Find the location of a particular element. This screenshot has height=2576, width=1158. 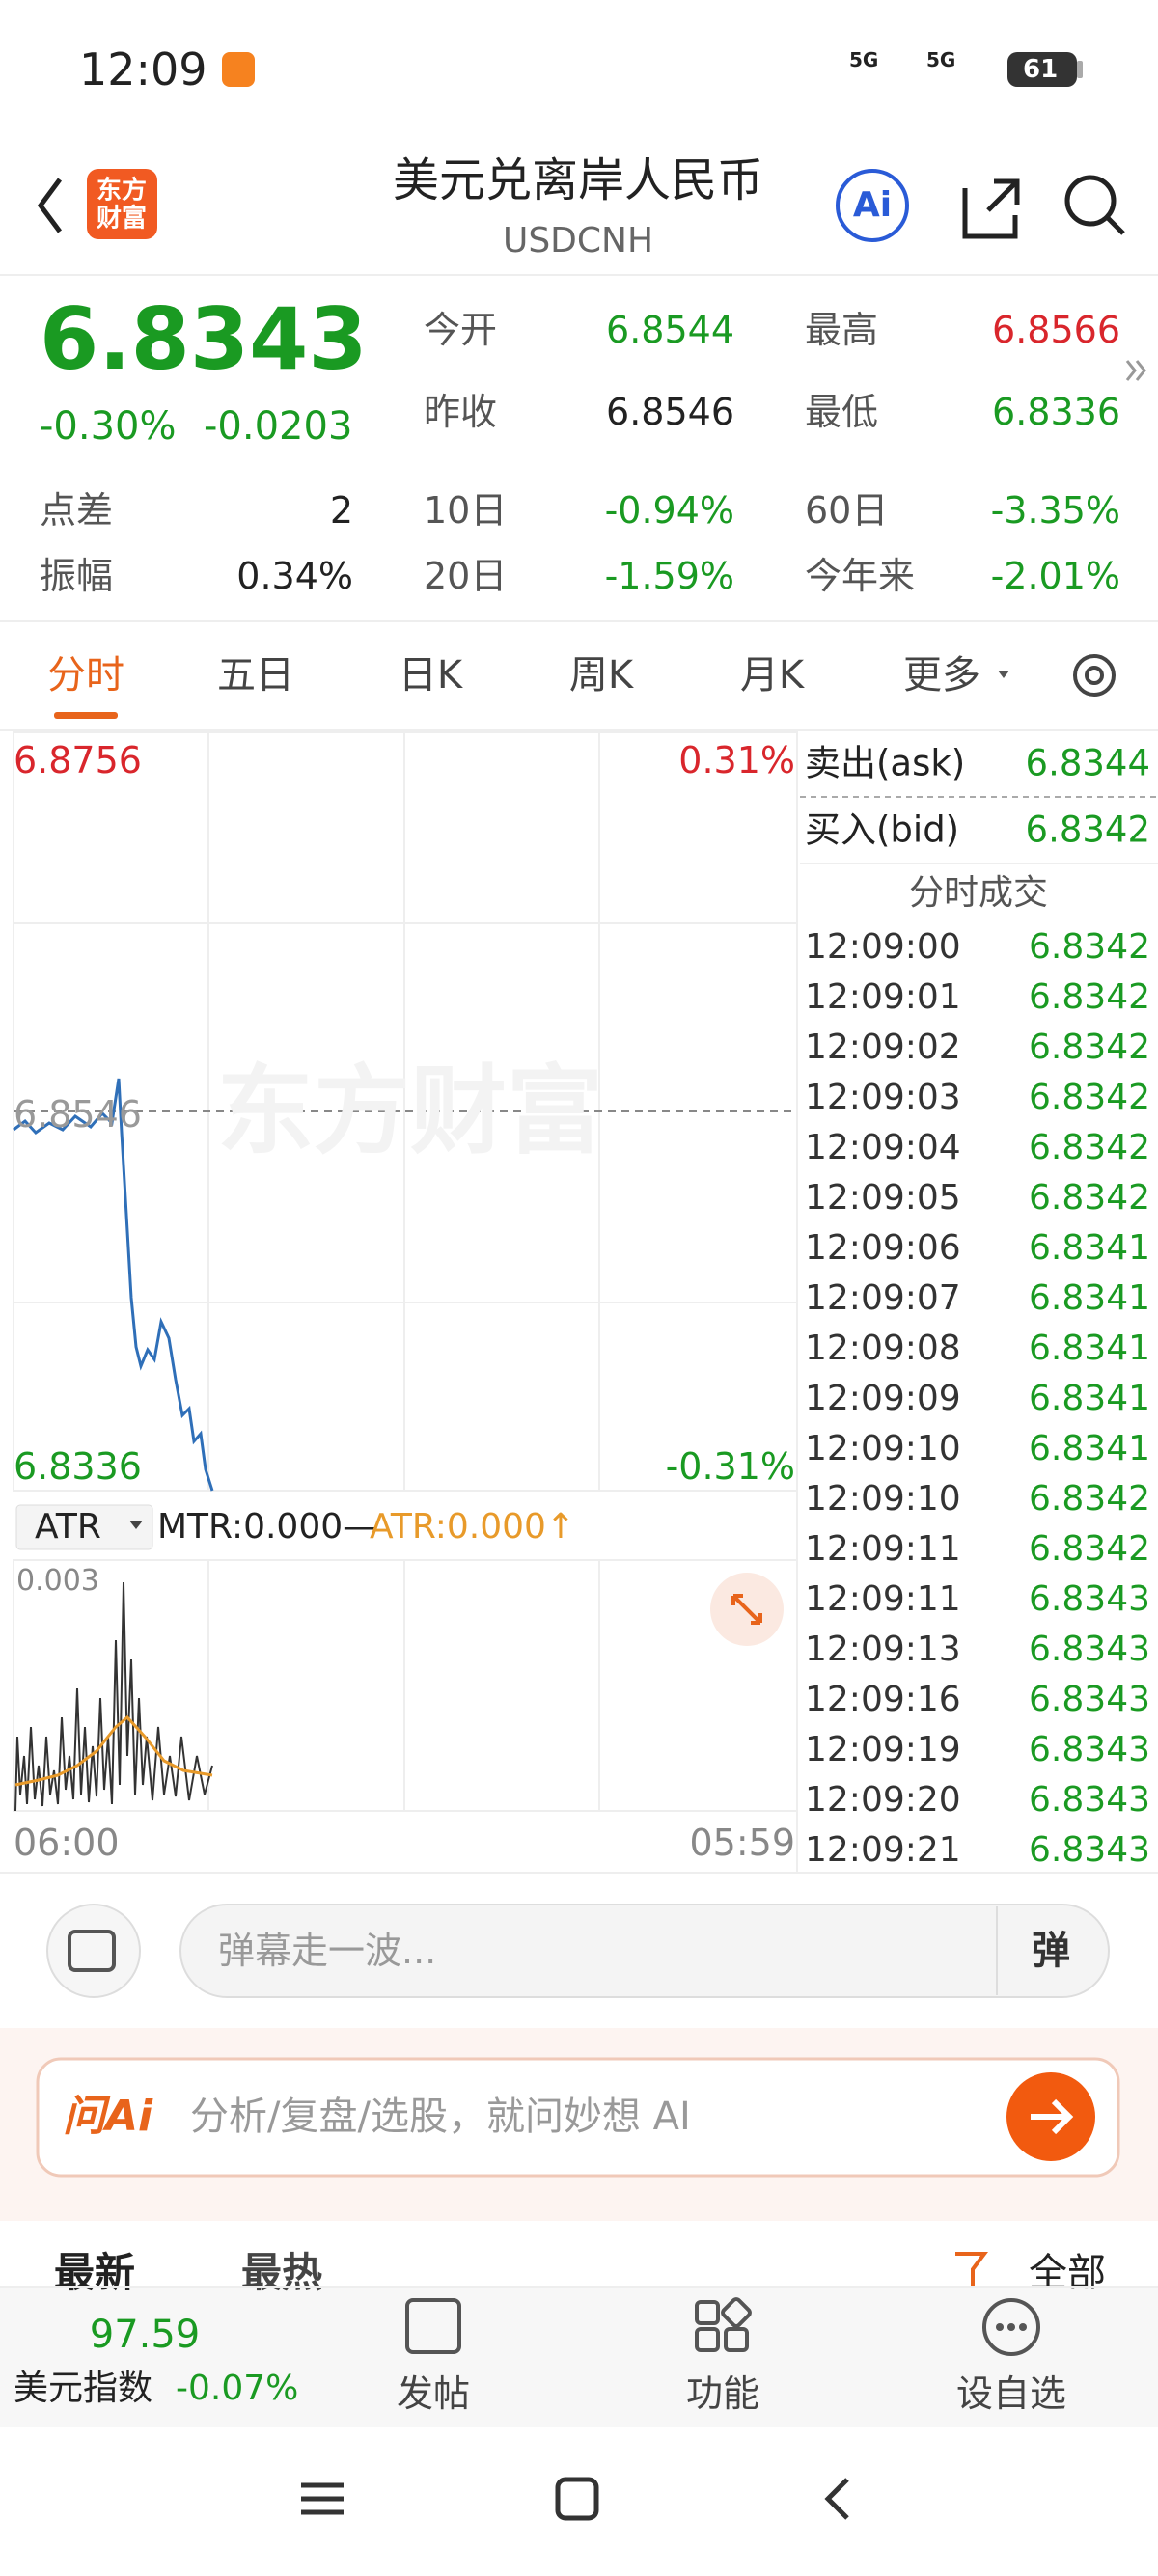

trade-time: 12:09:16 is located at coordinates (883, 1700).